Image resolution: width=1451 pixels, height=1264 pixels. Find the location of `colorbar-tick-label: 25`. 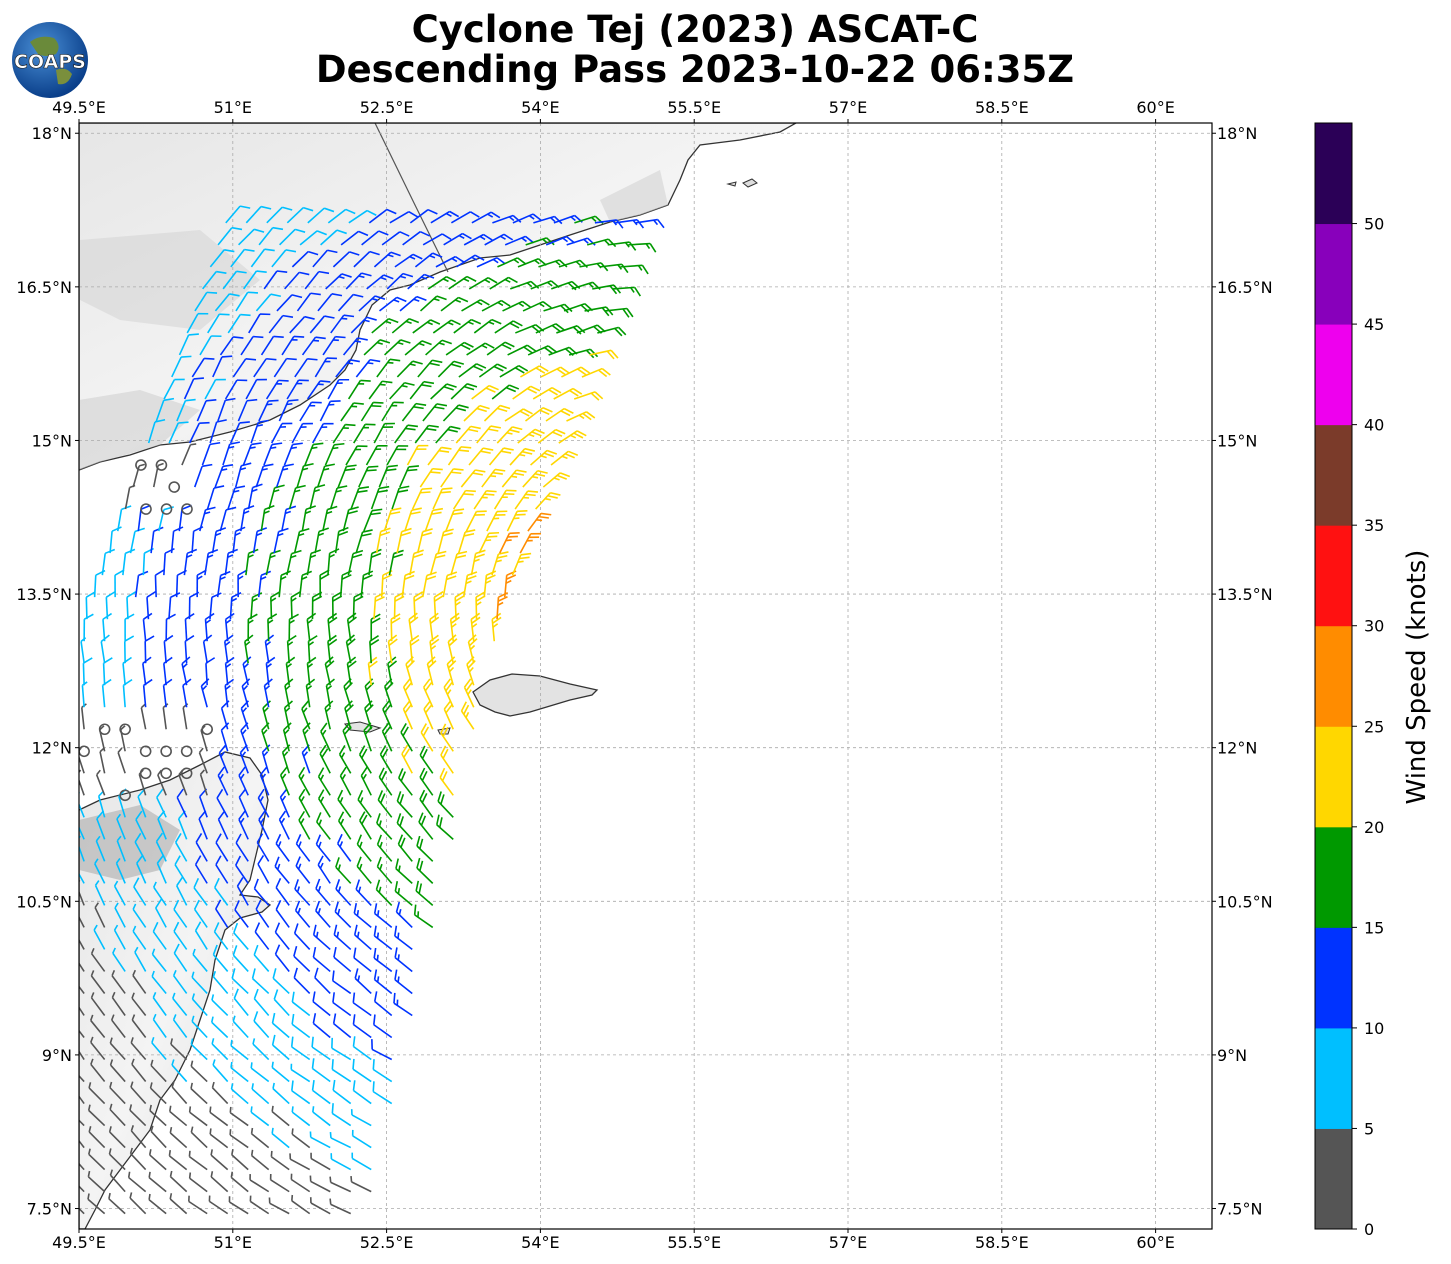

colorbar-tick-label: 25 is located at coordinates (1374, 726).